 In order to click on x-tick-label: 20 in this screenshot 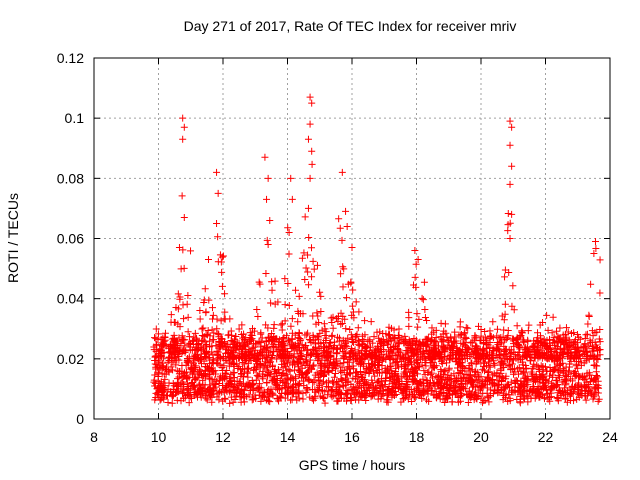, I will do `click(481, 437)`.